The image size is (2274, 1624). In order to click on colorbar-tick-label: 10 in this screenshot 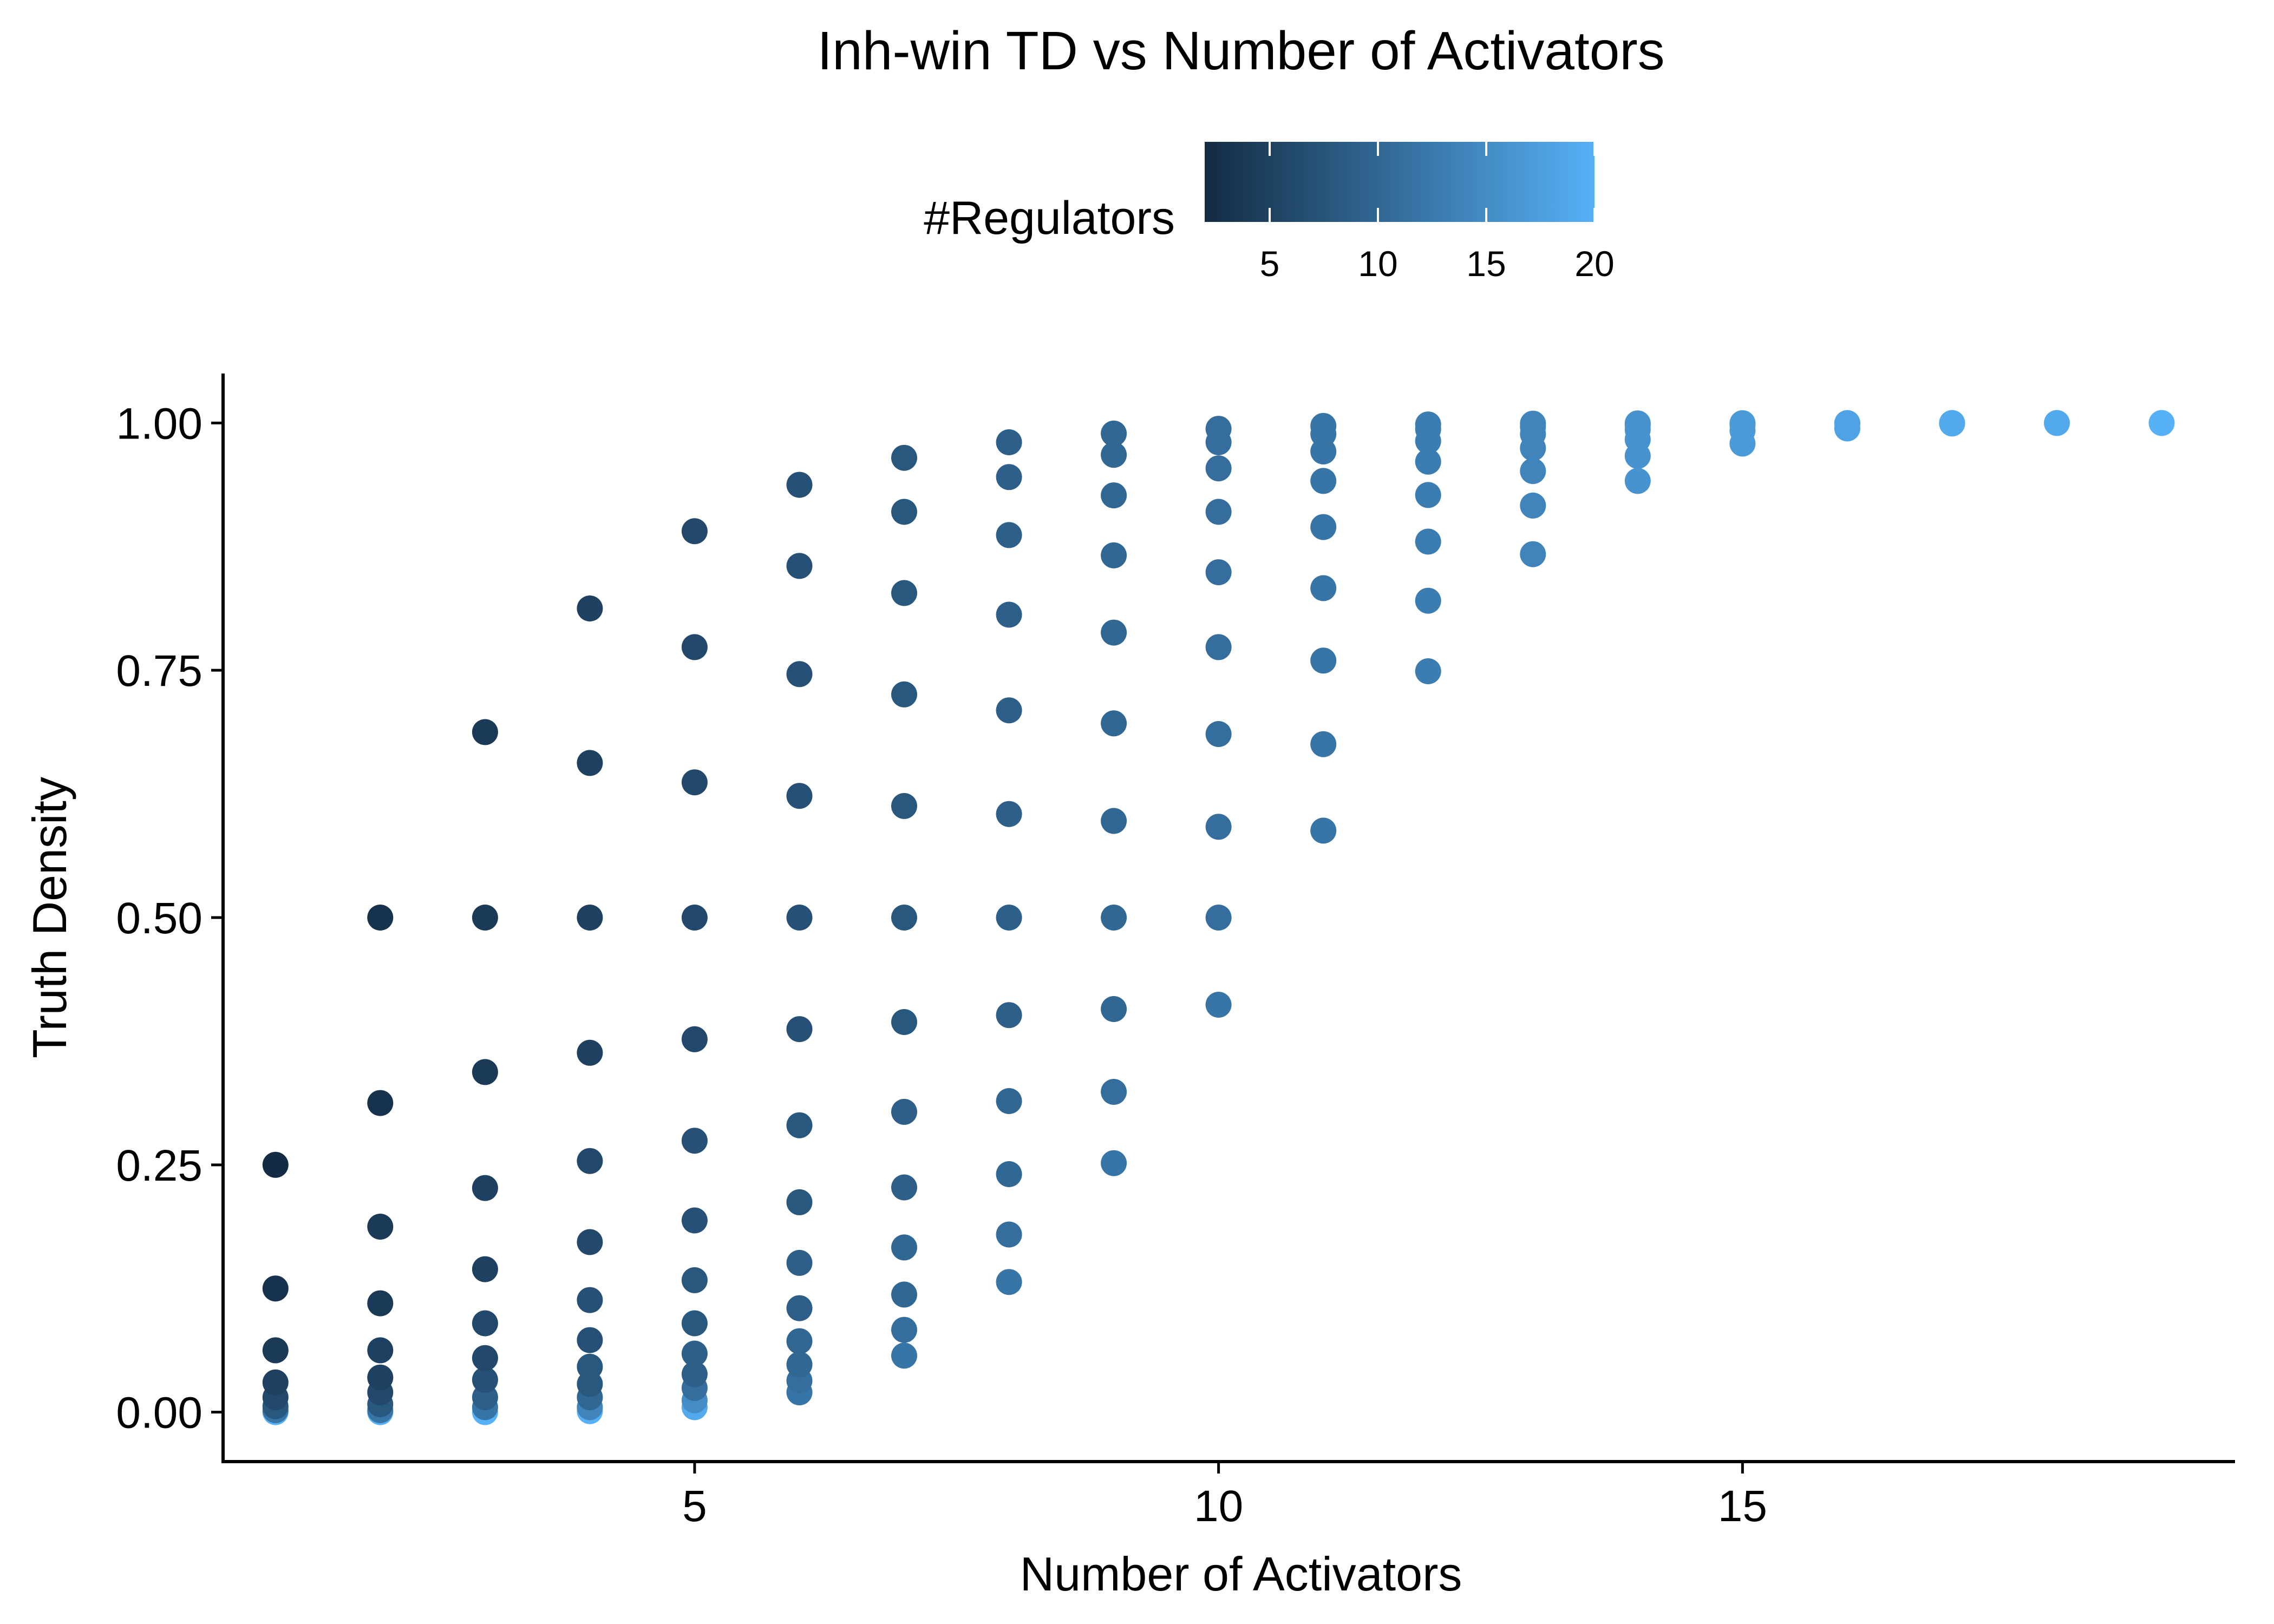, I will do `click(1378, 264)`.